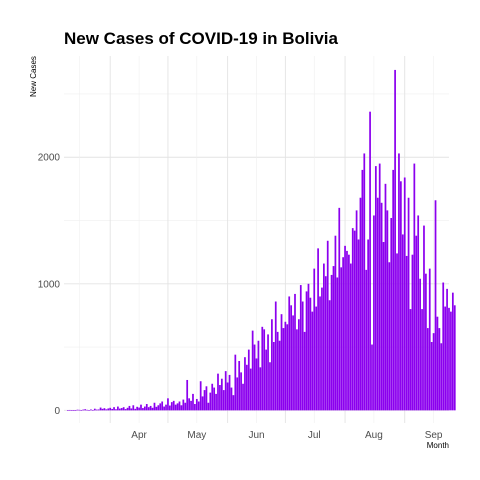  What do you see at coordinates (49, 158) in the screenshot?
I see `y-tick-label: 2000` at bounding box center [49, 158].